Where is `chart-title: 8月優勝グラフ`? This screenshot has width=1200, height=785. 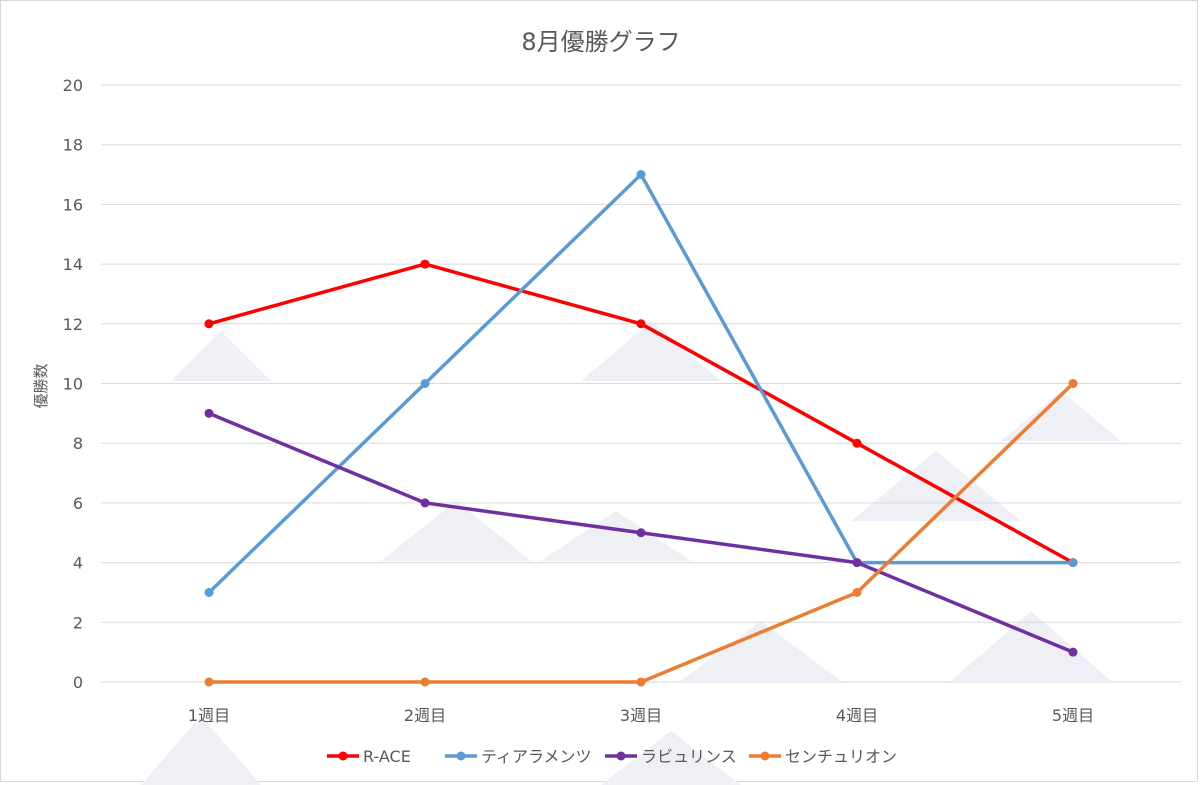
chart-title: 8月優勝グラフ is located at coordinates (600, 42).